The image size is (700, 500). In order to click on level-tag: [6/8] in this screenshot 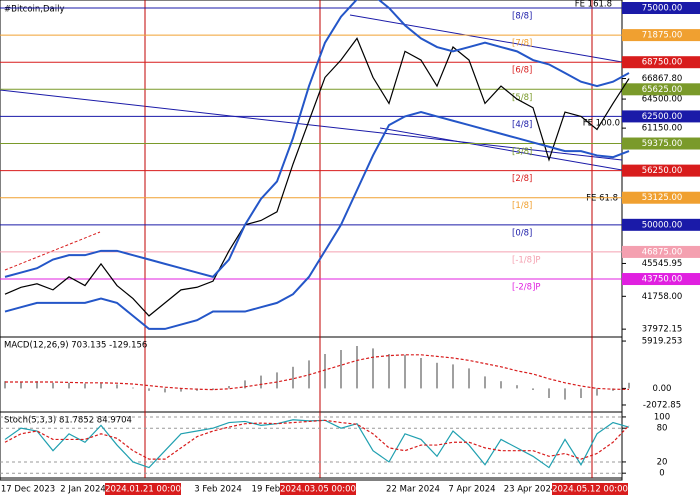, I will do `click(522, 71)`.